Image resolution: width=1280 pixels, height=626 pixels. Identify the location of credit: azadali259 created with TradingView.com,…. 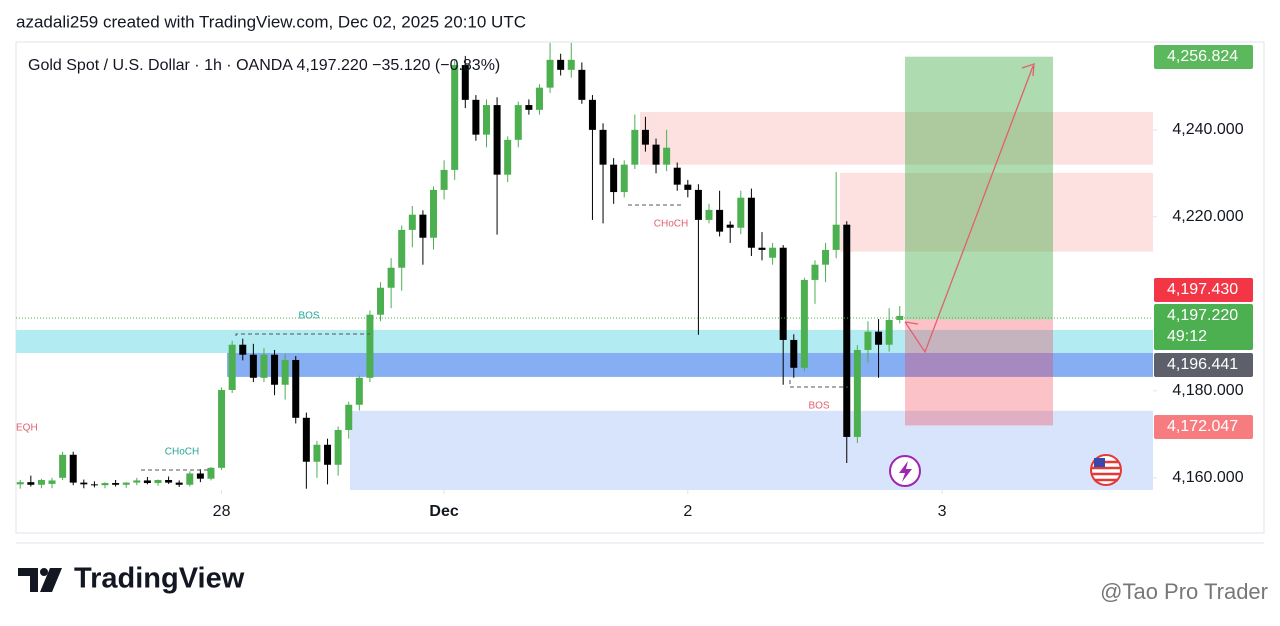
(271, 21).